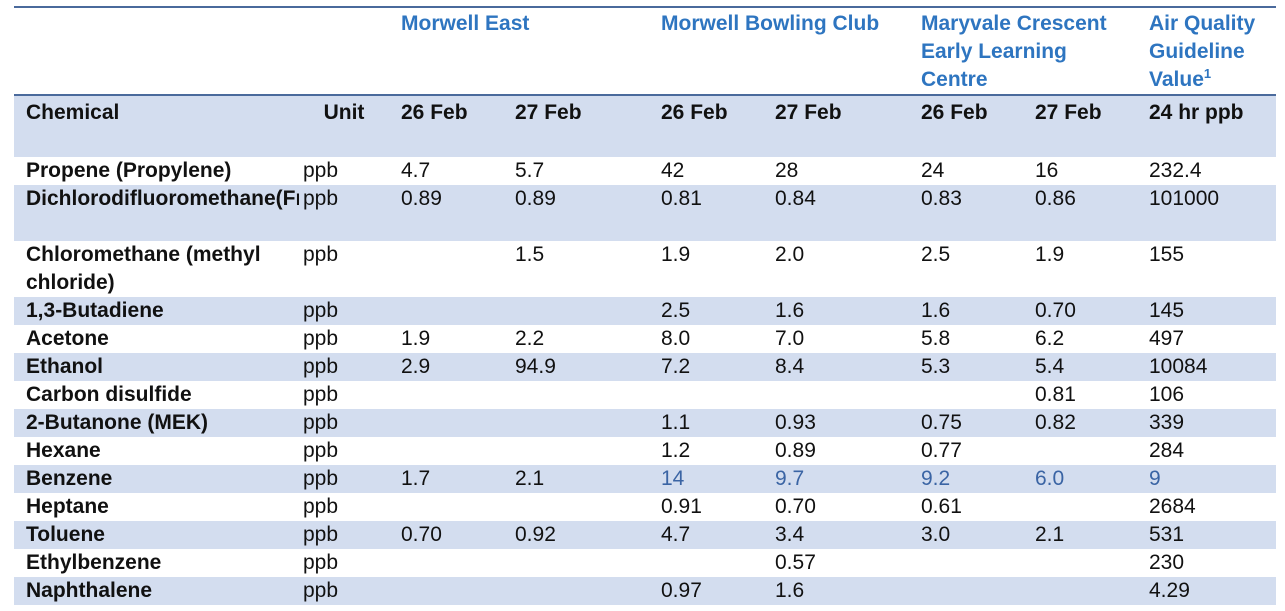 This screenshot has height=611, width=1285. What do you see at coordinates (966, 479) in the screenshot?
I see `measurement-value: 9.2` at bounding box center [966, 479].